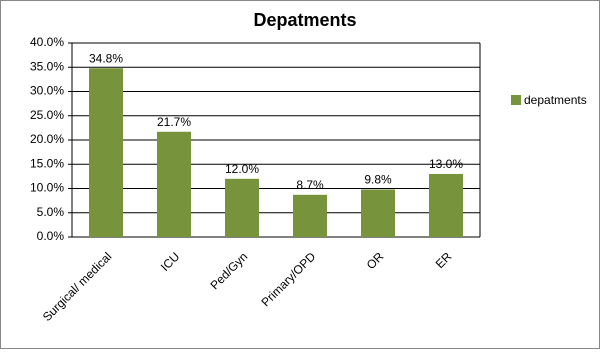  Describe the element at coordinates (47, 163) in the screenshot. I see `y-tick-label: 15.0%` at that location.